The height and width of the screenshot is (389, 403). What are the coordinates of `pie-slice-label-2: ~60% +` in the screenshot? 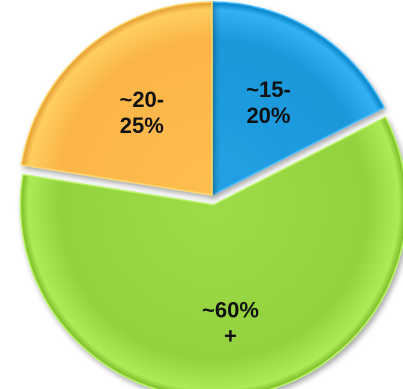 It's located at (230, 323).